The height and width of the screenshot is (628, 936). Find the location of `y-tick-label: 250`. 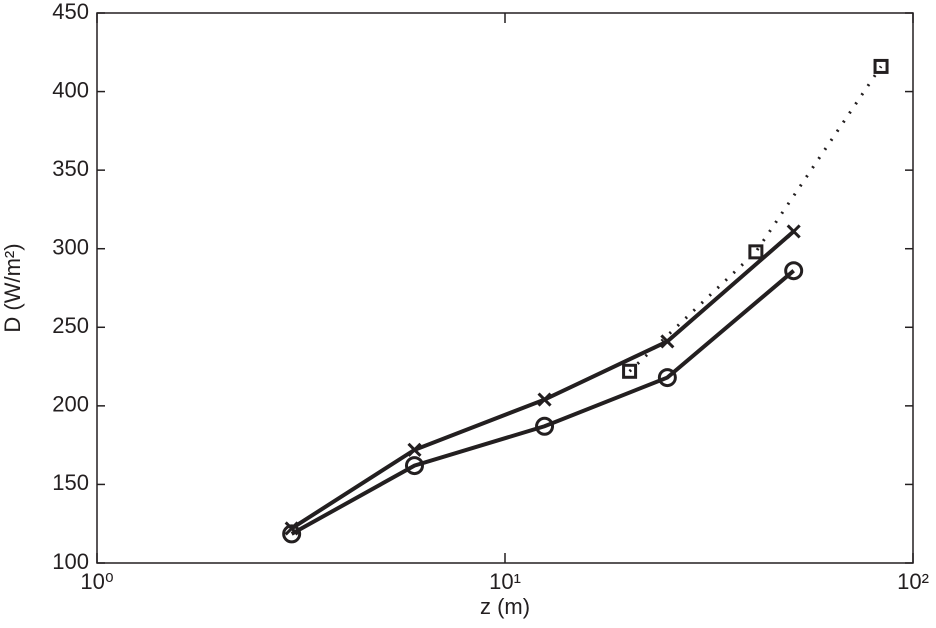

y-tick-label: 250 is located at coordinates (70, 325).